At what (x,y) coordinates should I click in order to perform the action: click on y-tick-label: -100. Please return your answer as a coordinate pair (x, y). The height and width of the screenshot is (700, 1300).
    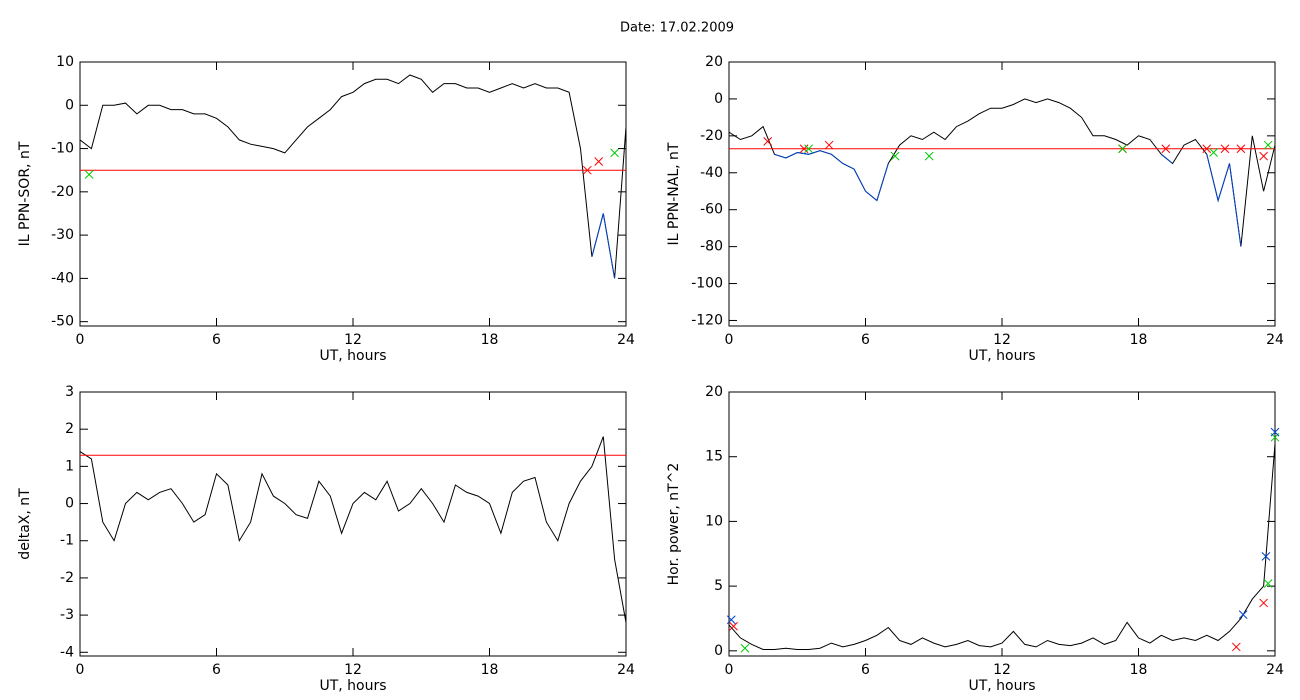
    Looking at the image, I should click on (707, 284).